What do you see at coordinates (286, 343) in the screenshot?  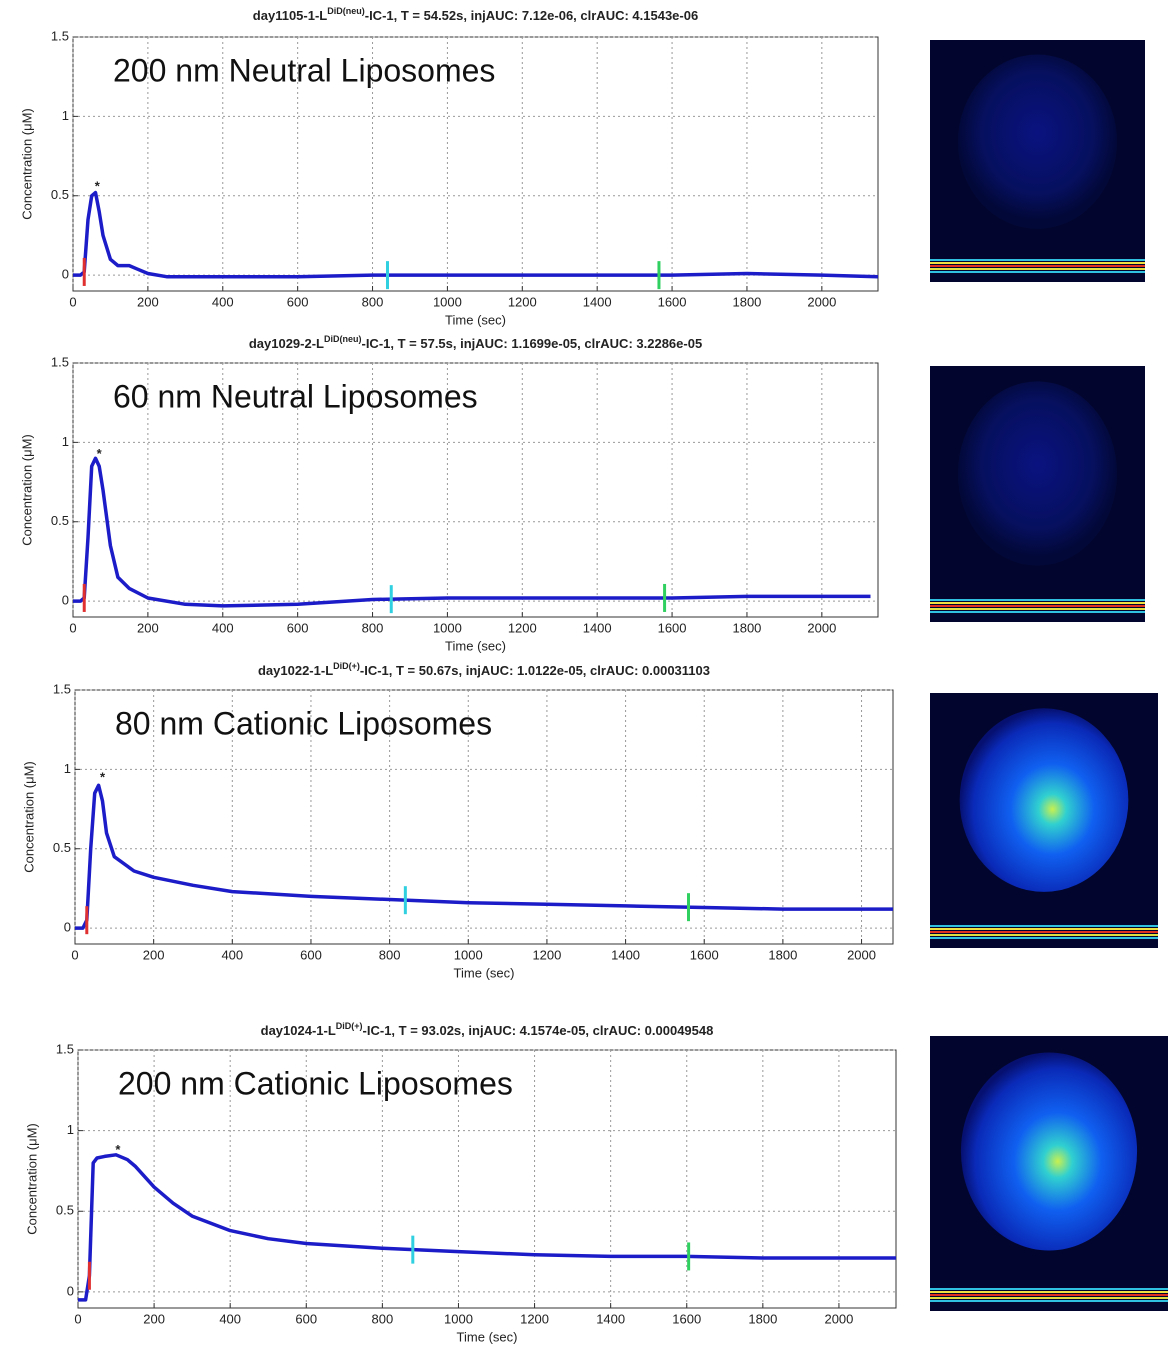 I see `title-base: day1029-2-L` at bounding box center [286, 343].